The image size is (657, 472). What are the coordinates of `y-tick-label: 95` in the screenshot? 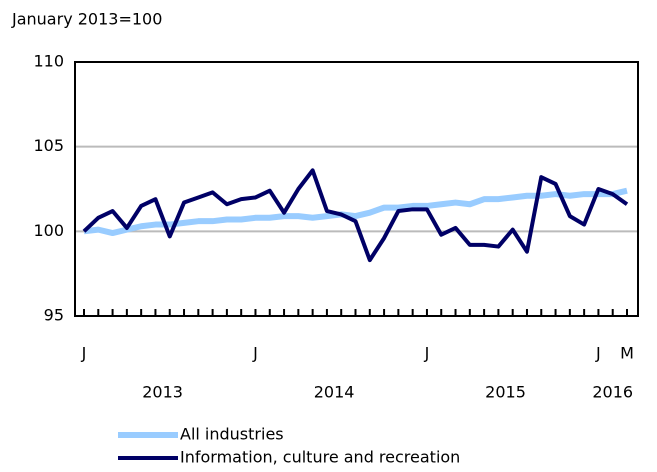 It's located at (54, 315).